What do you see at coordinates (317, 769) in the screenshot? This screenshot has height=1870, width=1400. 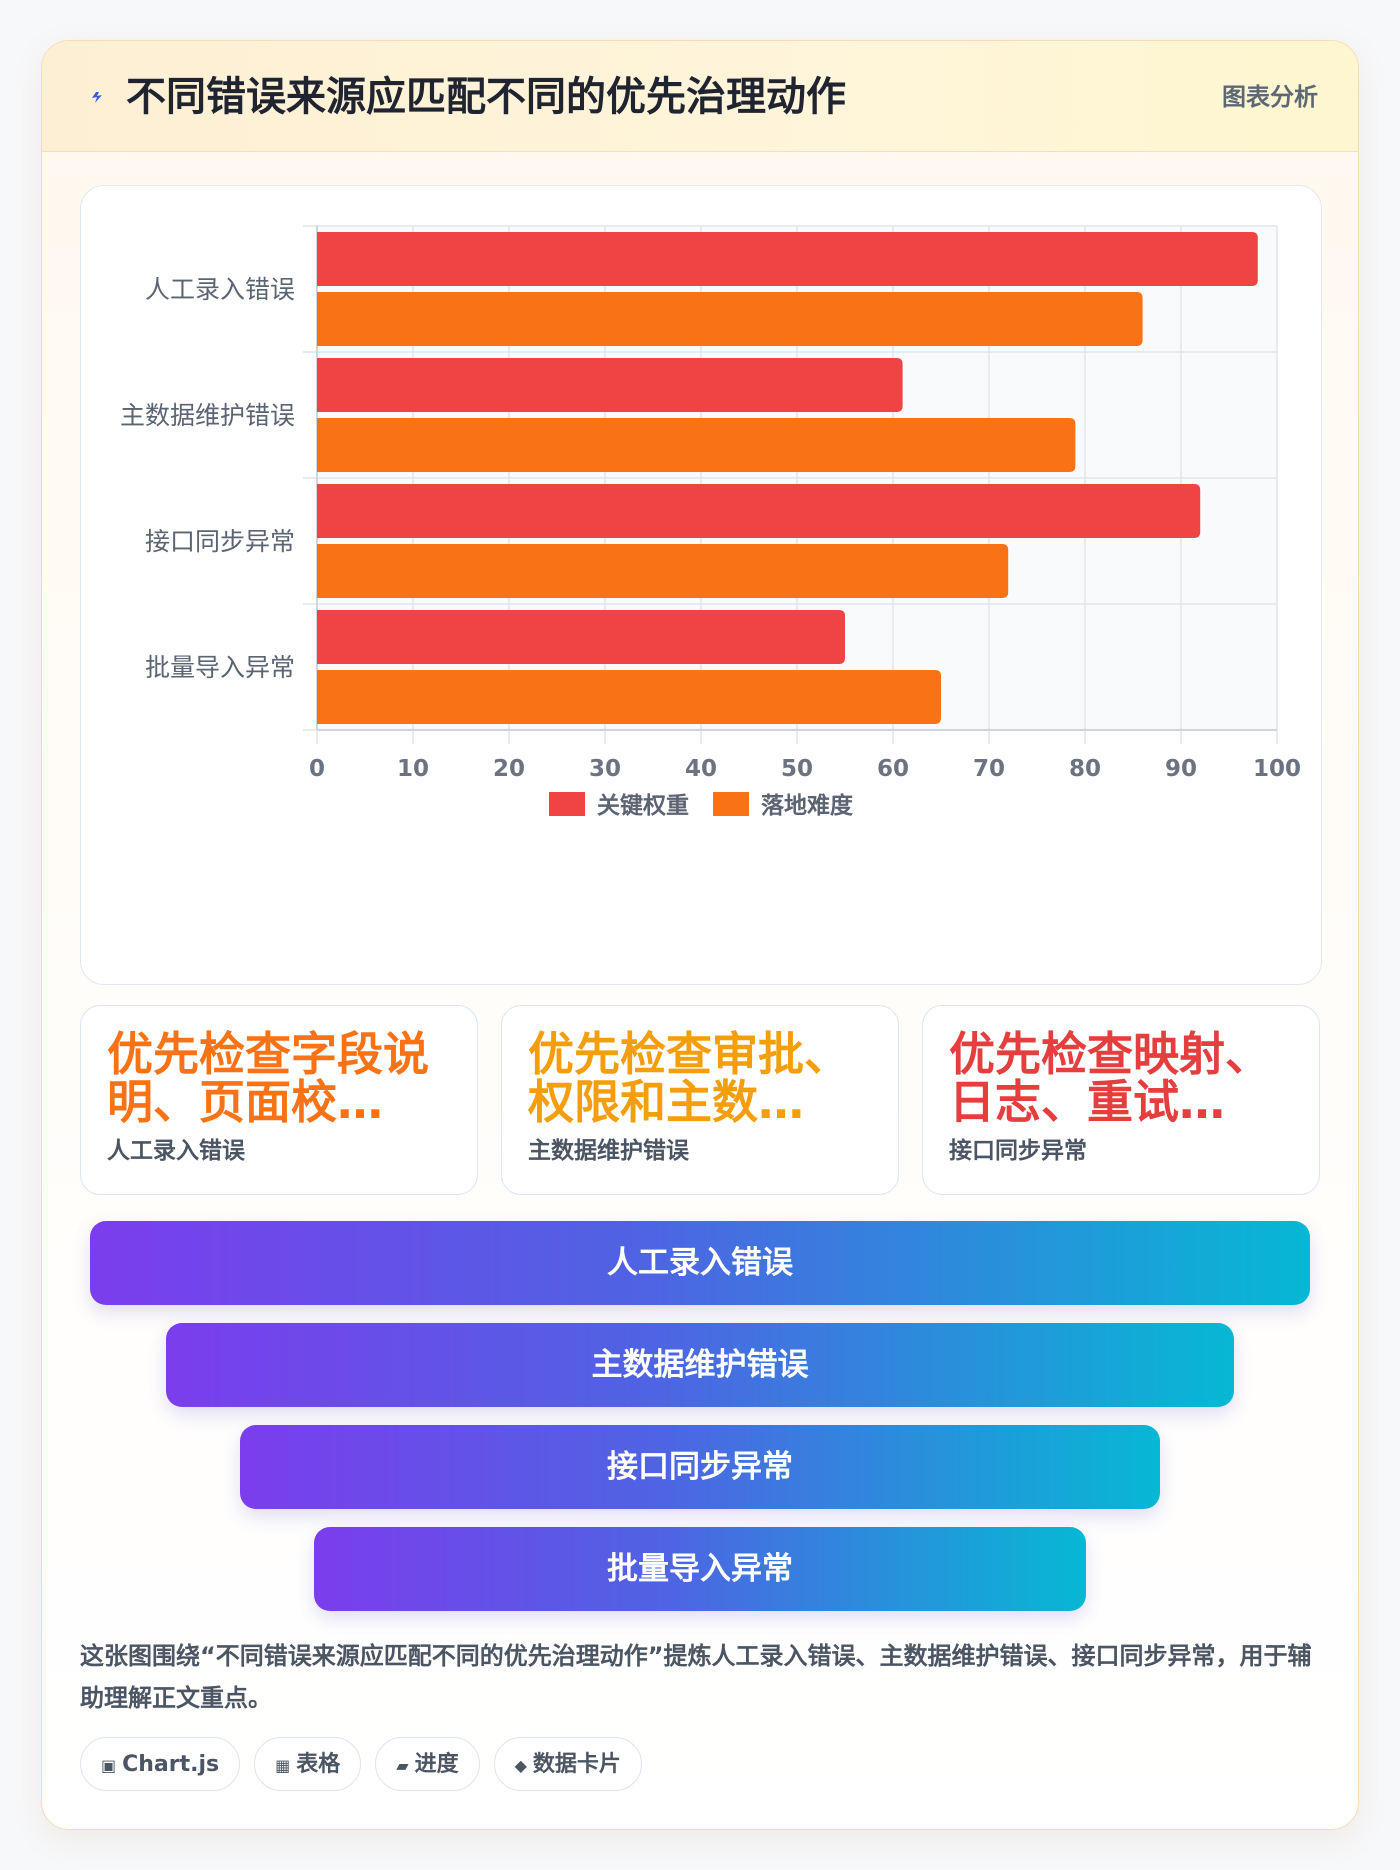 I see `x-tick-label: 0` at bounding box center [317, 769].